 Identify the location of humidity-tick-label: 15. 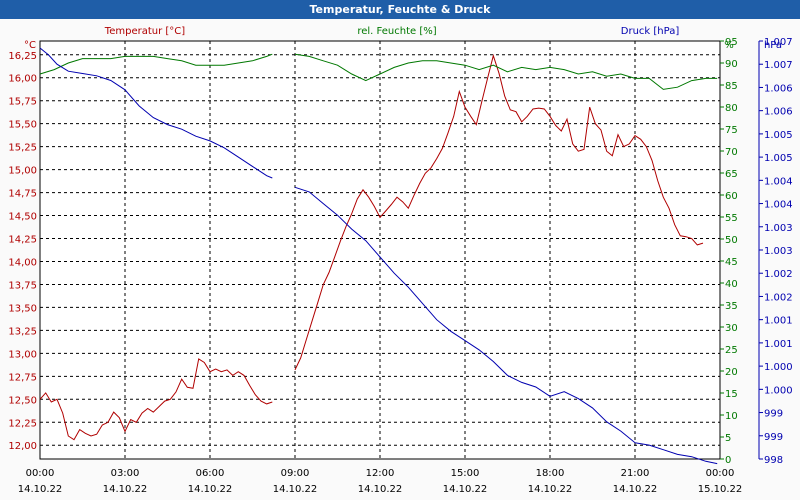
(731, 394).